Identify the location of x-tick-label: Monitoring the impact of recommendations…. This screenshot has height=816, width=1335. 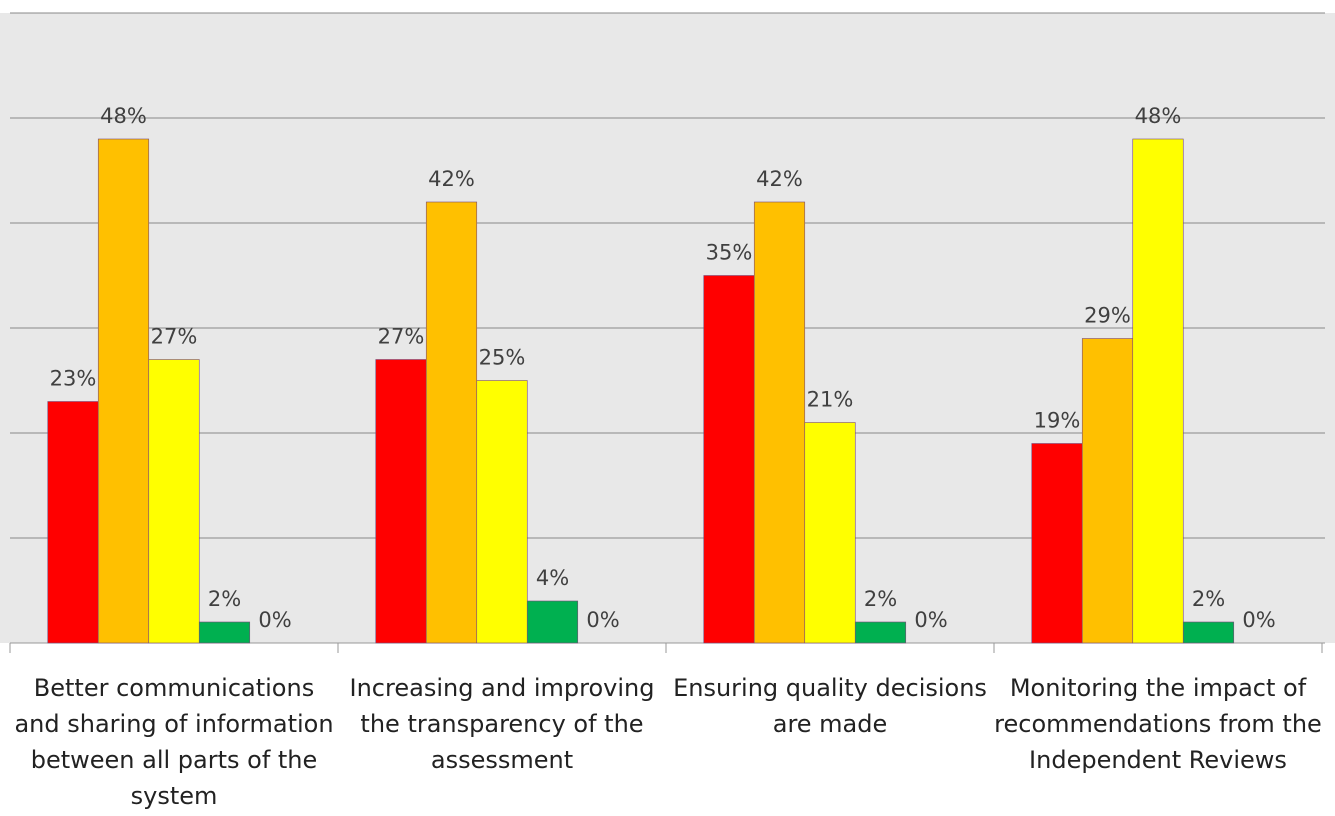
(1158, 724).